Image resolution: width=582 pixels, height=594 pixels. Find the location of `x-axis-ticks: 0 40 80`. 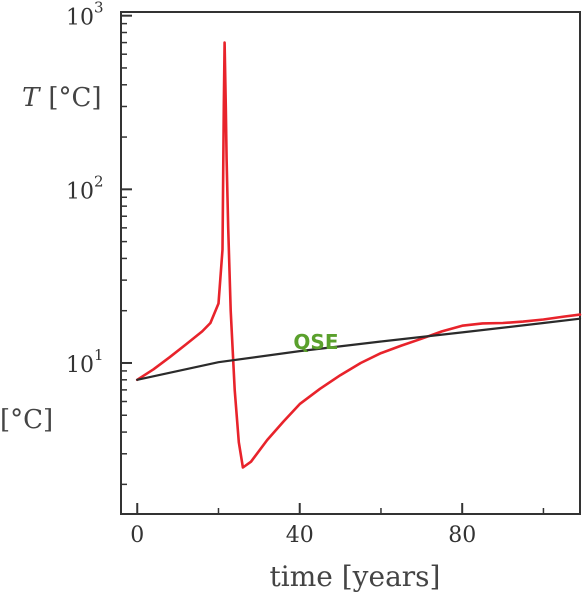

x-axis-ticks: 0 40 80 is located at coordinates (337, 525).